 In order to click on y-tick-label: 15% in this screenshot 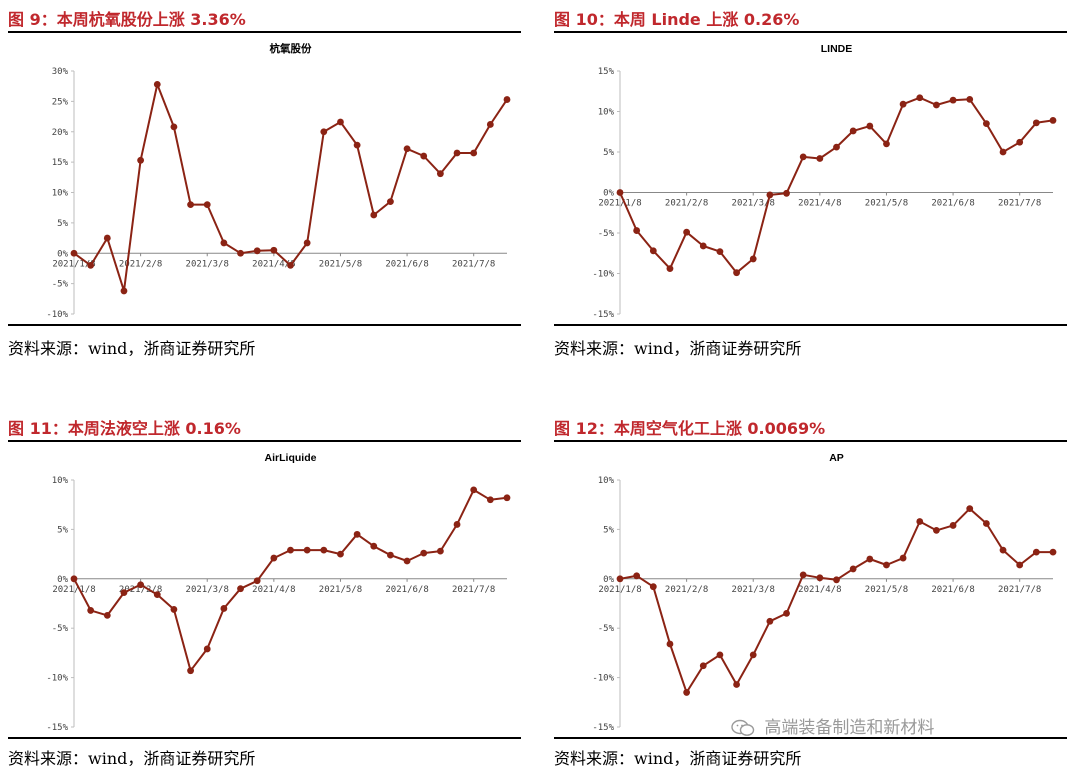, I will do `click(606, 72)`.